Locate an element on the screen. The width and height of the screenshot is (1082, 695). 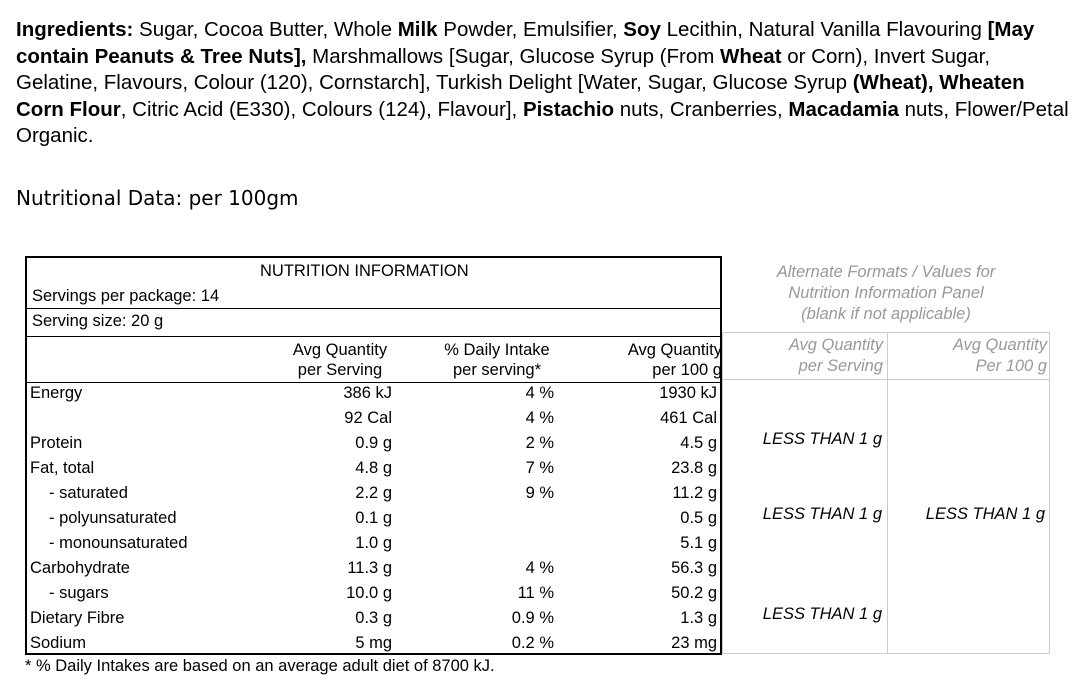
value-per-serving: 1.0 g is located at coordinates (373, 543).